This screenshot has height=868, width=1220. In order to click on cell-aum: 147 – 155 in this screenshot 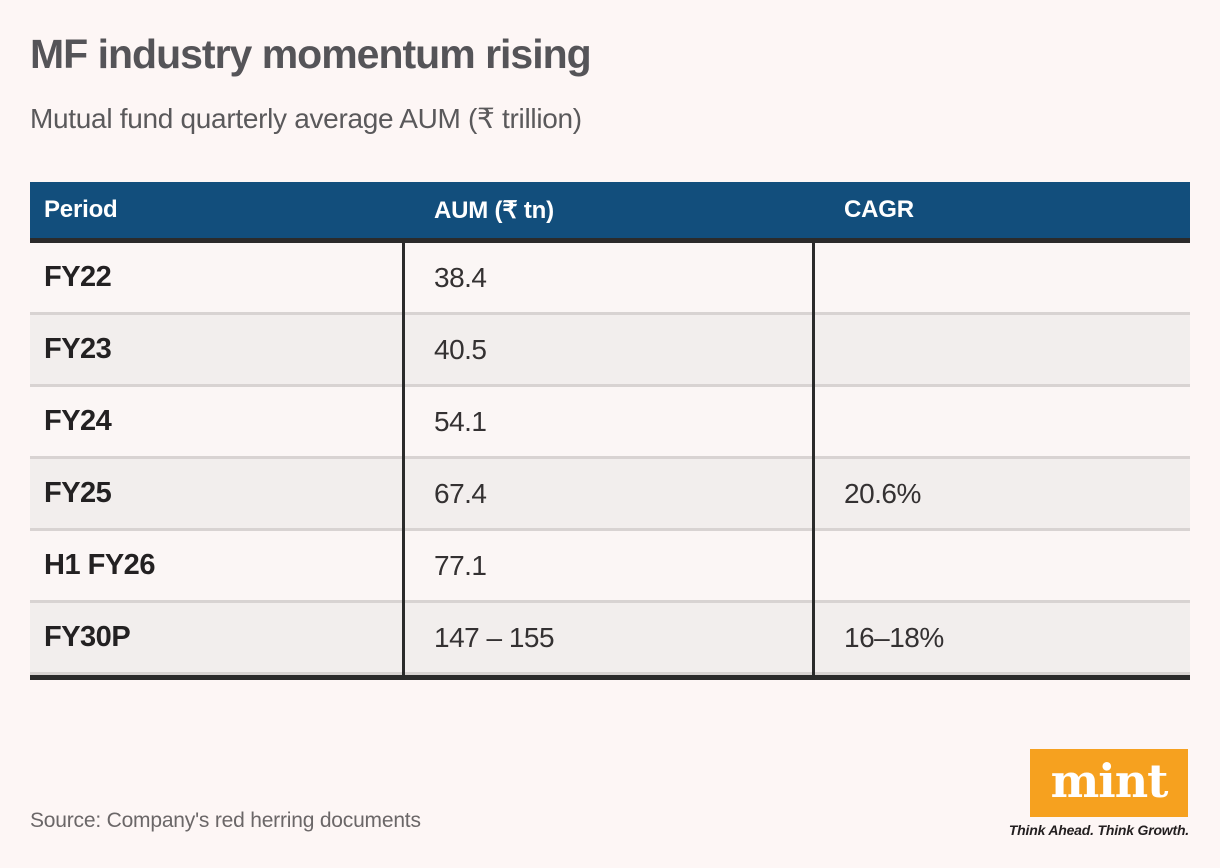, I will do `click(494, 637)`.